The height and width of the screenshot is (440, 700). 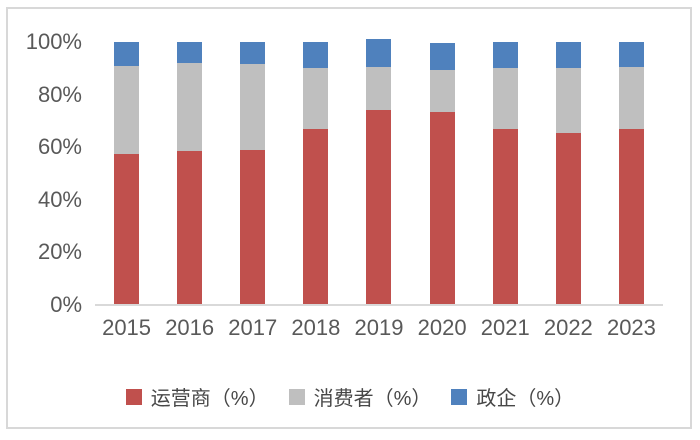 What do you see at coordinates (190, 107) in the screenshot?
I see `bar-segment-series1-2016` at bounding box center [190, 107].